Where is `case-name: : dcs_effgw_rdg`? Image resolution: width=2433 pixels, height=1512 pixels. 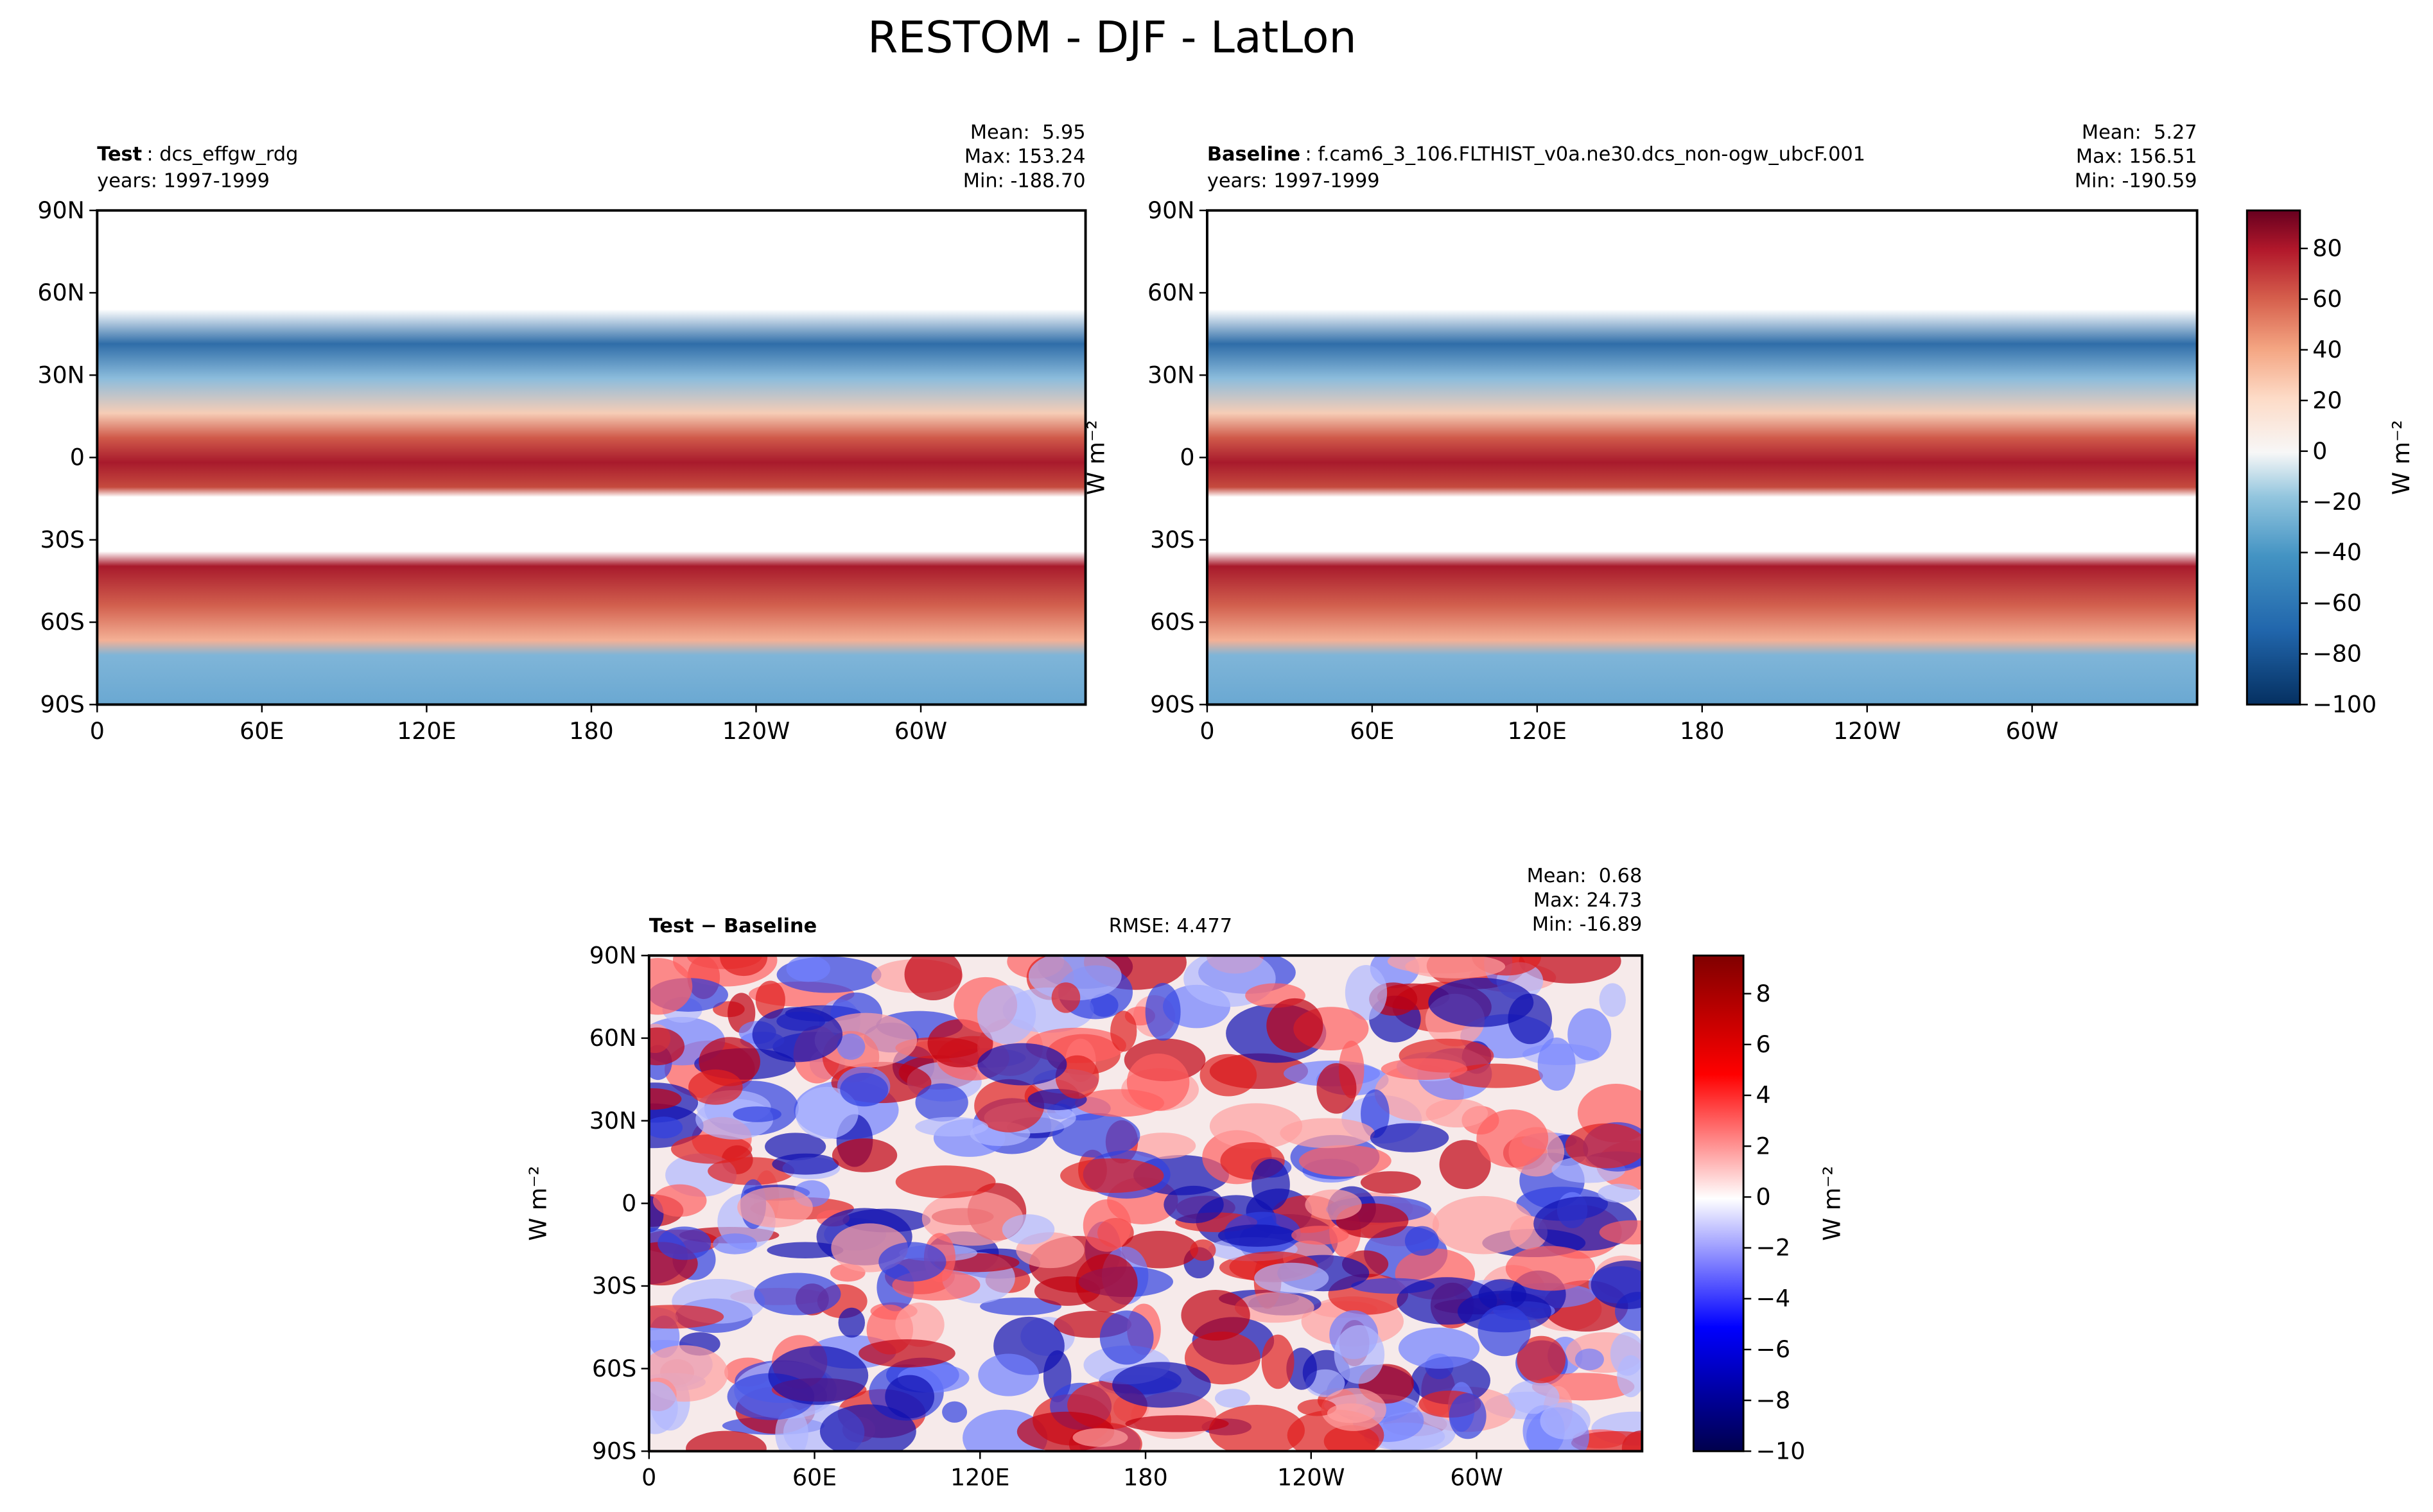
case-name: : dcs_effgw_rdg is located at coordinates (222, 154).